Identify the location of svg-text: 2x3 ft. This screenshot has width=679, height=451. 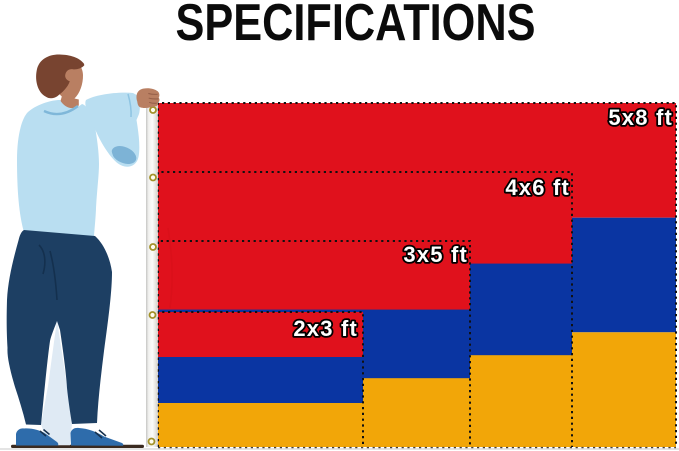
(325, 328).